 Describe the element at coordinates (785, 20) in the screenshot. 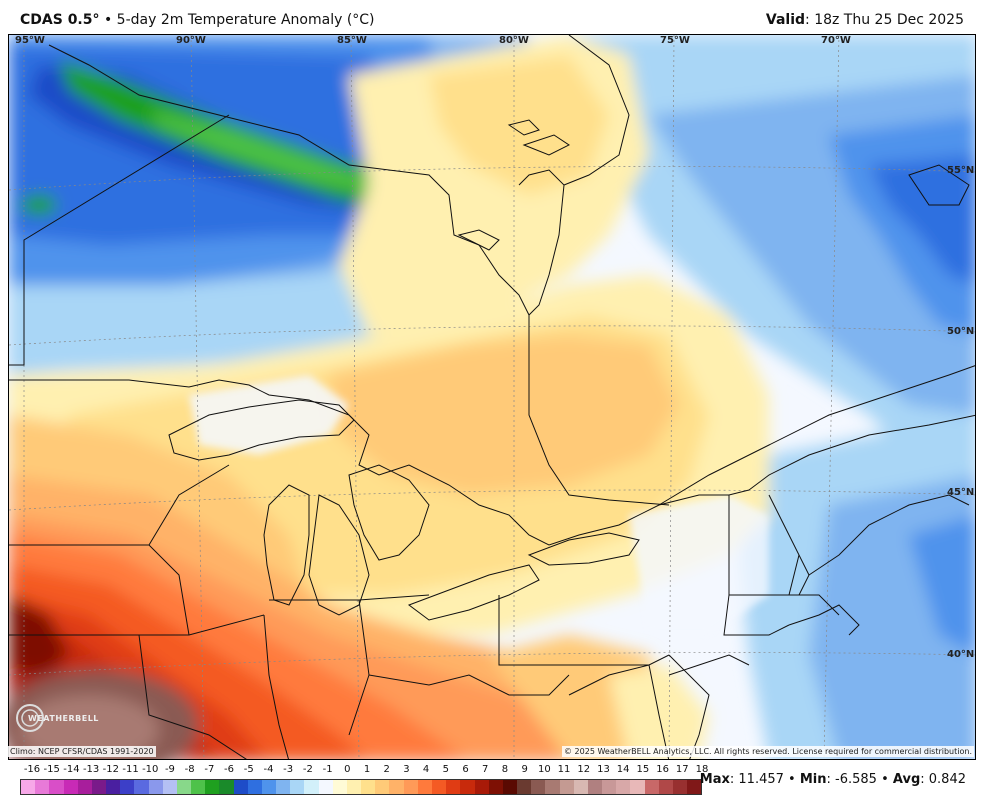

I see `valid-label: Valid` at that location.